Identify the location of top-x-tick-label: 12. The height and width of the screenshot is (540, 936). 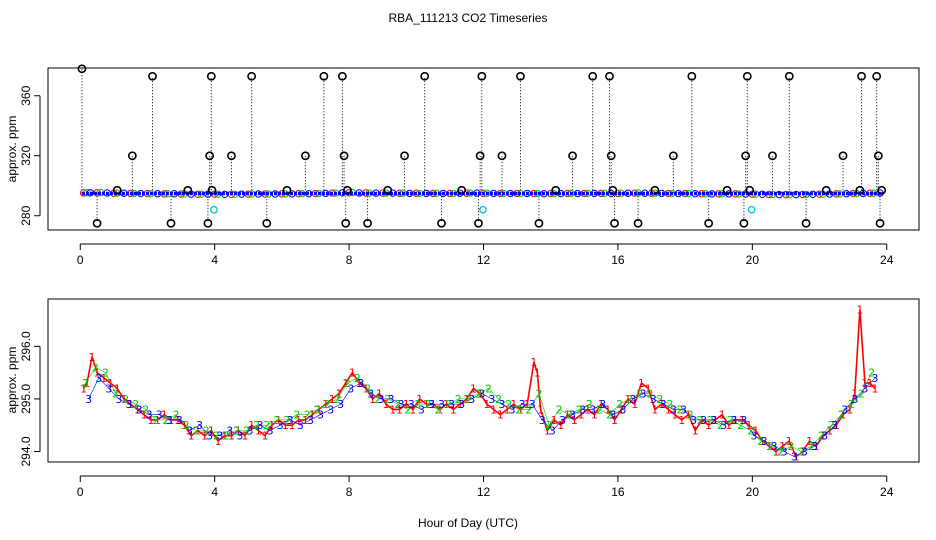
(484, 260).